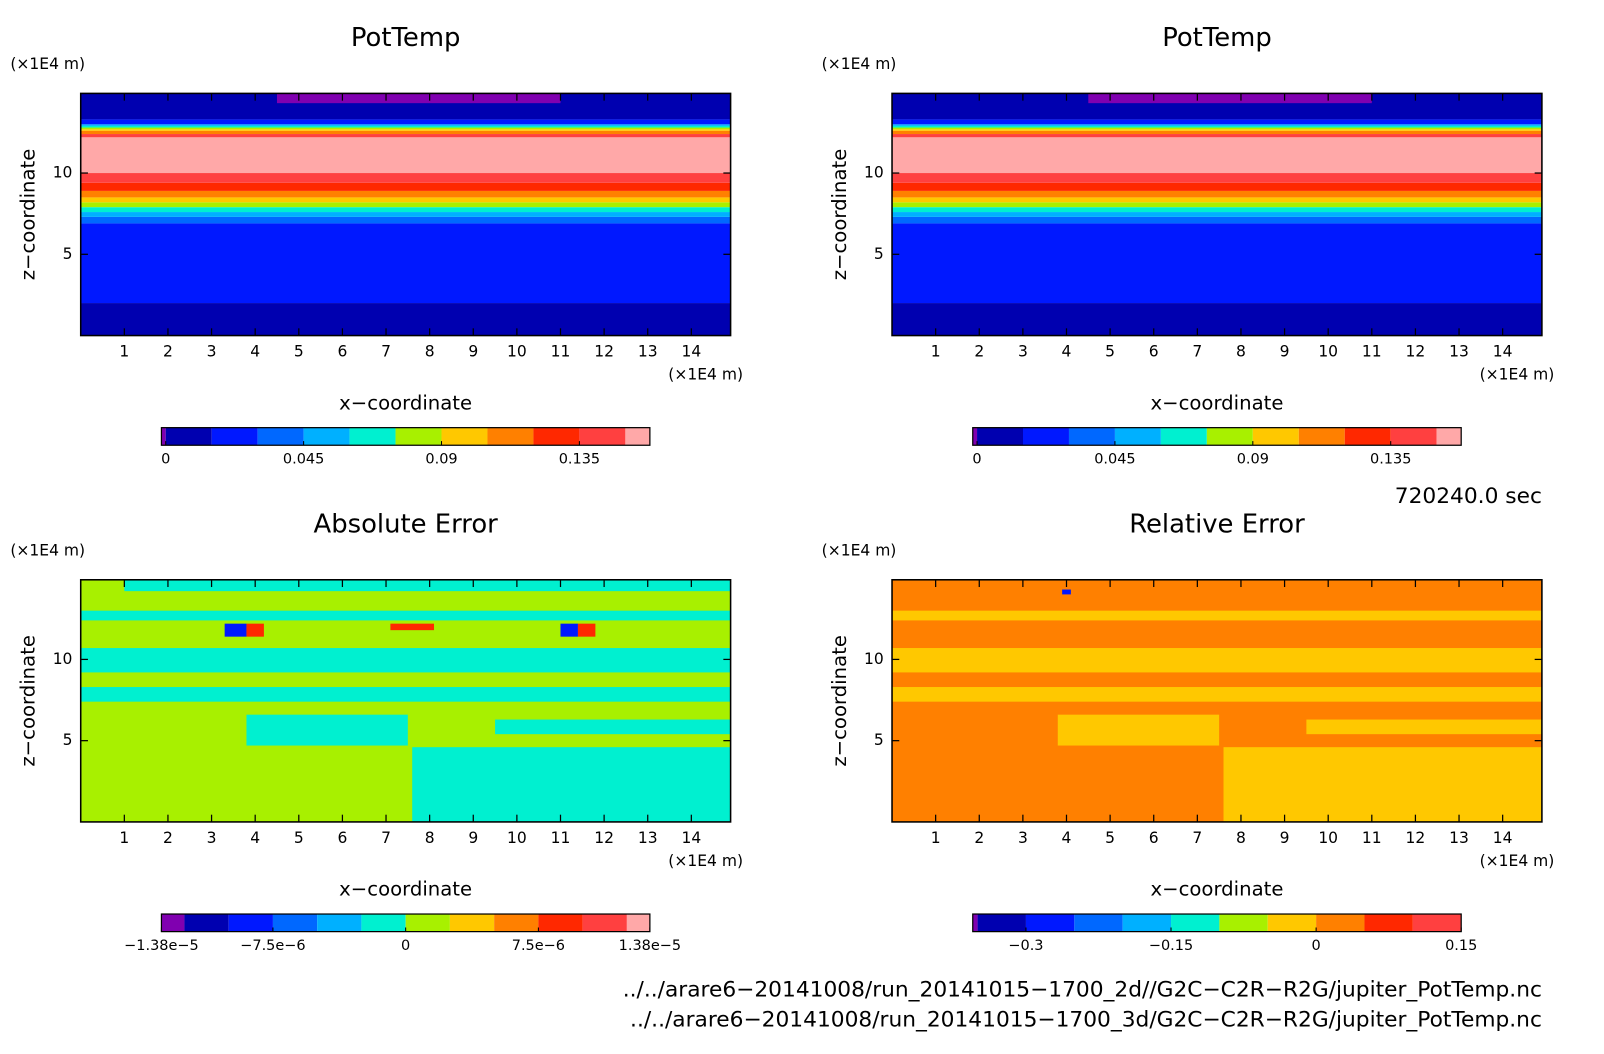  I want to click on colorbar-tick-label: 7.5e−6, so click(538, 946).